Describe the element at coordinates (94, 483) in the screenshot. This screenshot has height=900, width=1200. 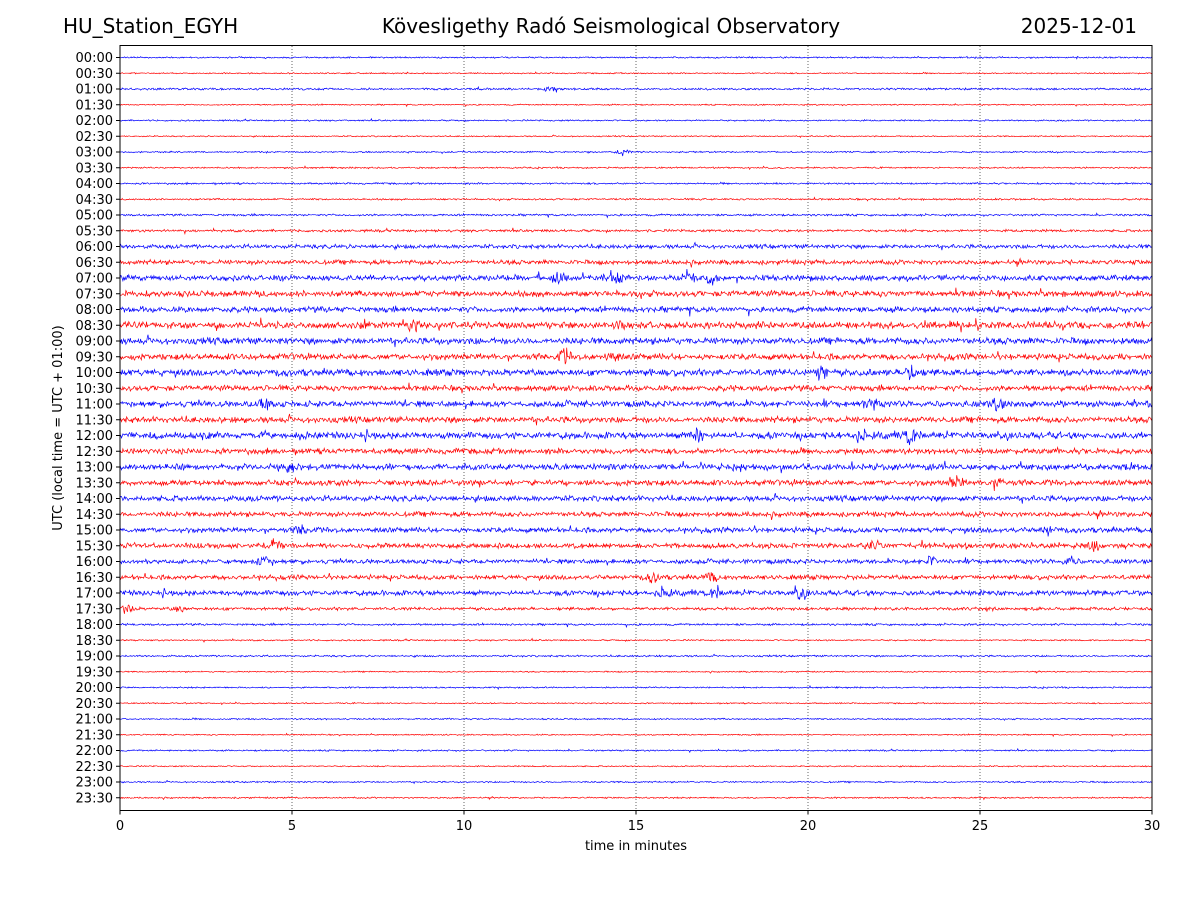
I see `row-label: 13:30` at that location.